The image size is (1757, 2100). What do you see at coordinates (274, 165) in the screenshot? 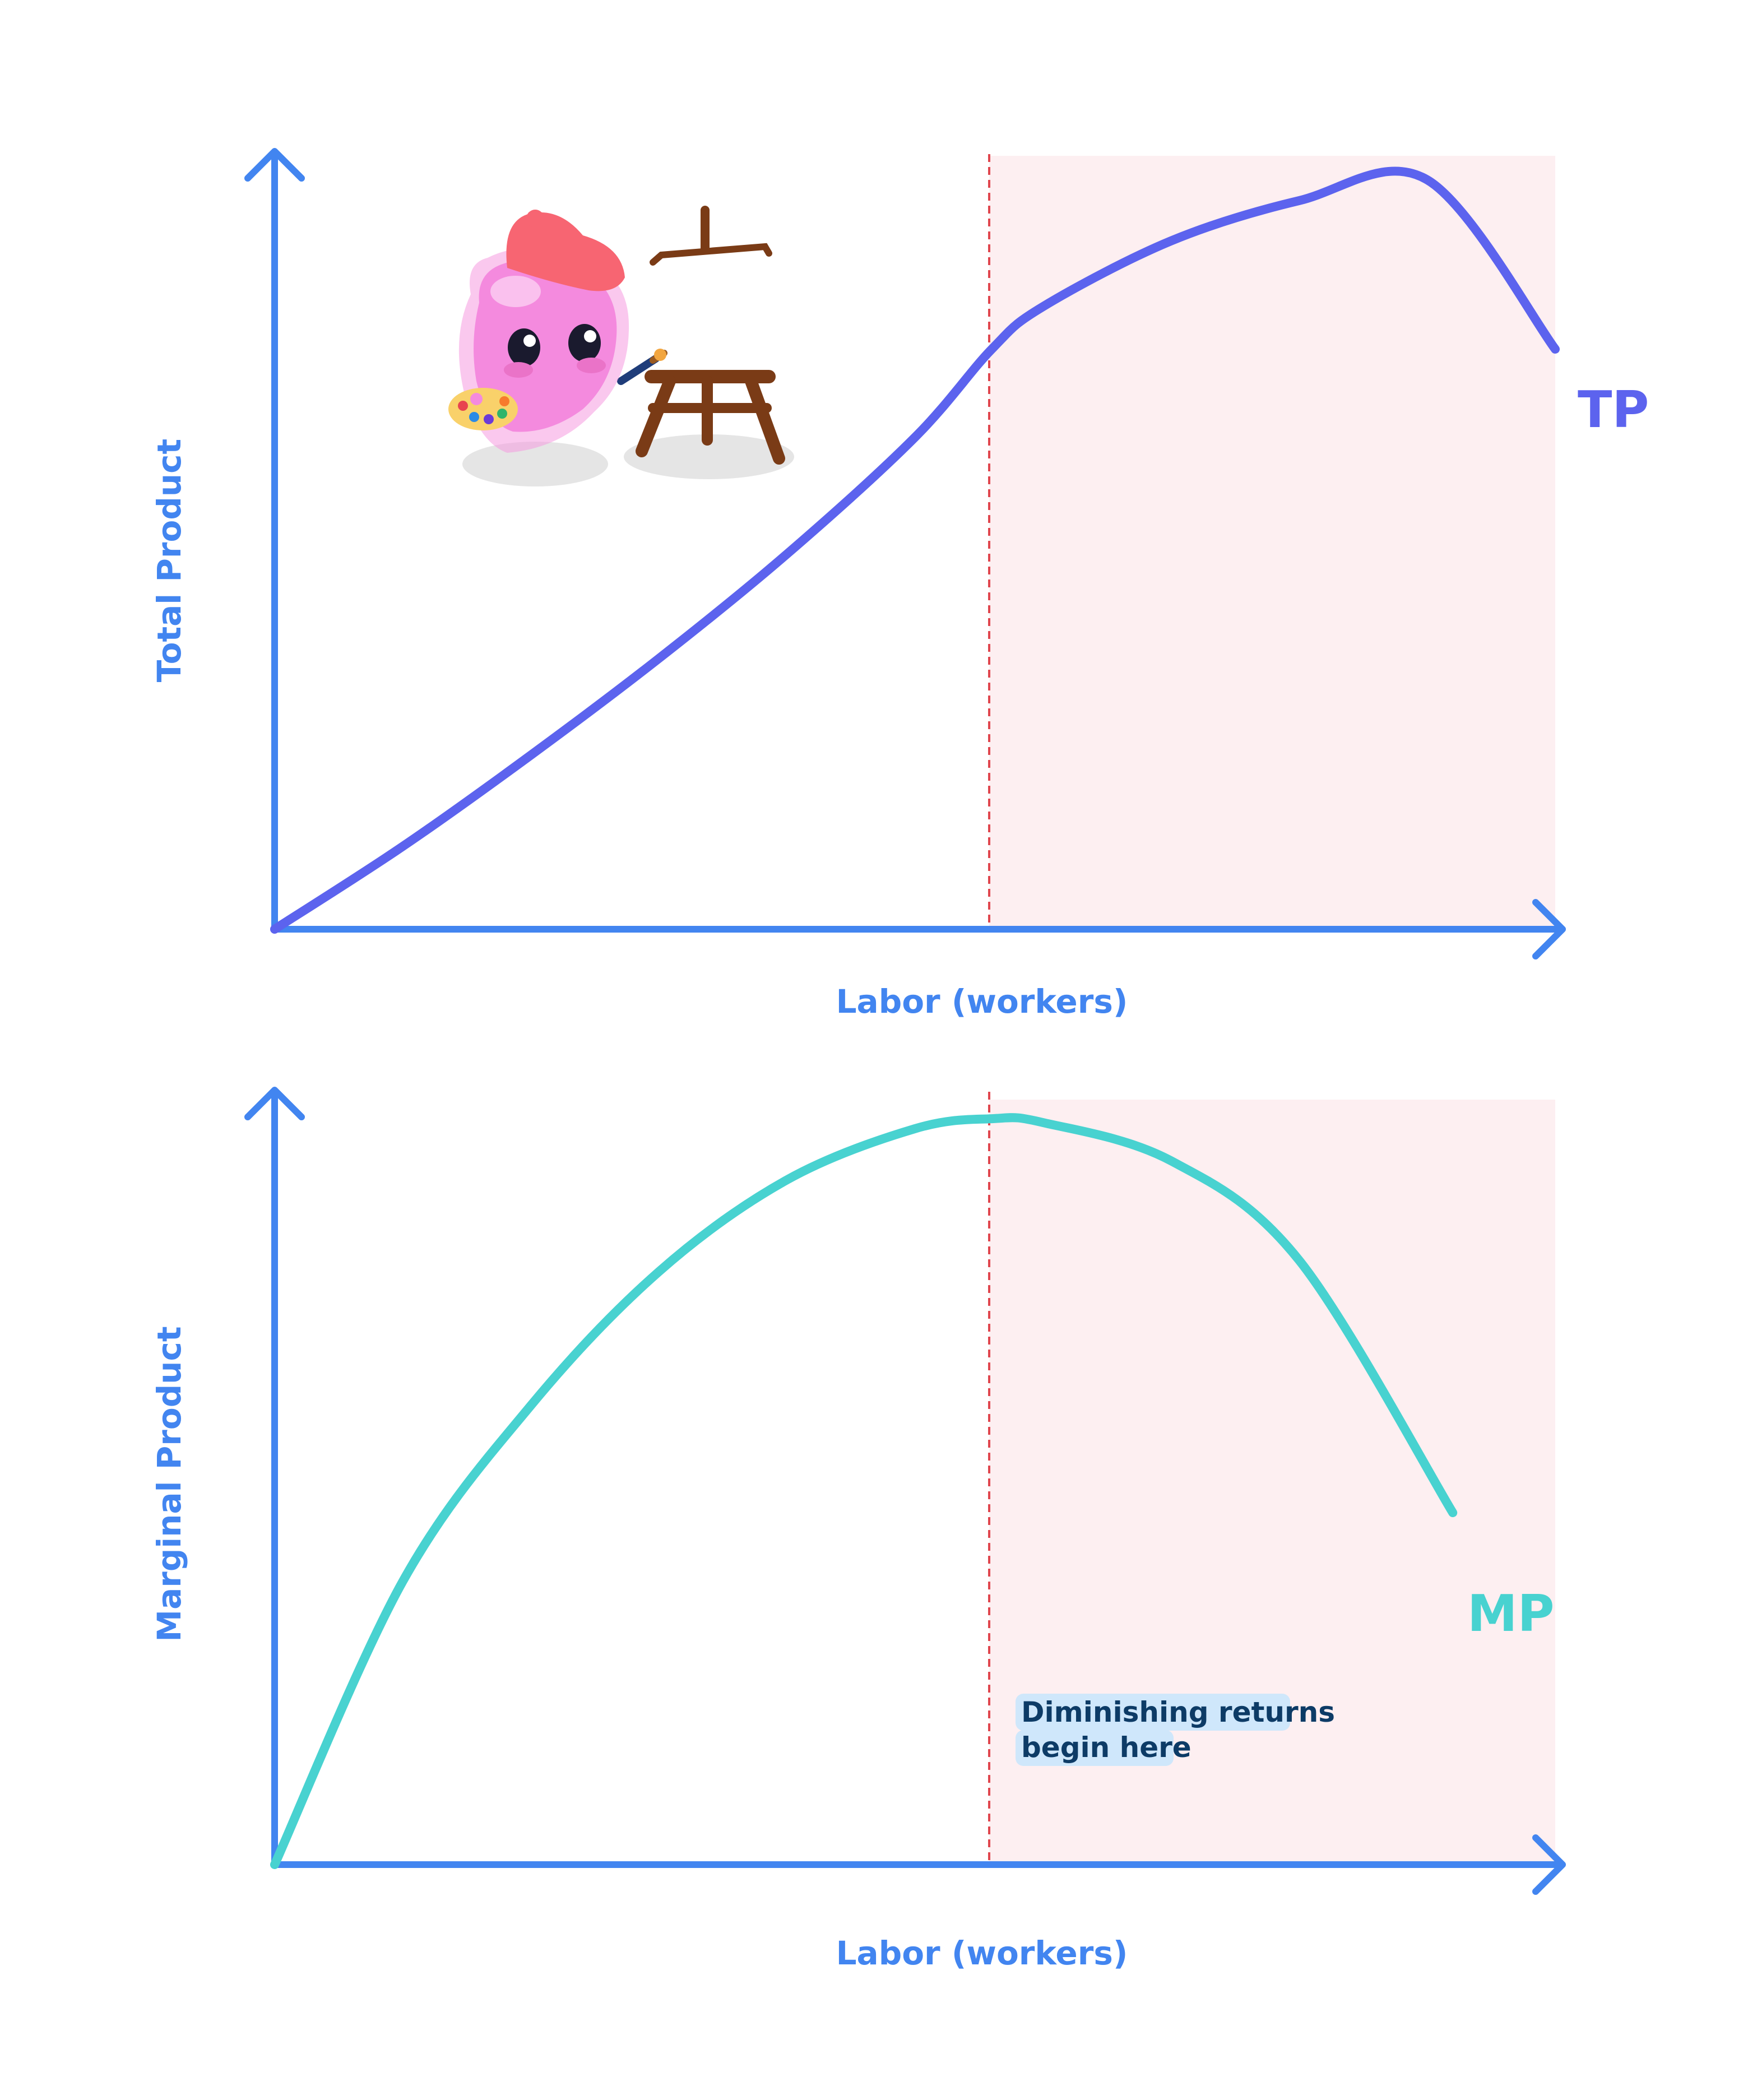
I see `y-axis-arrowhead-top` at bounding box center [274, 165].